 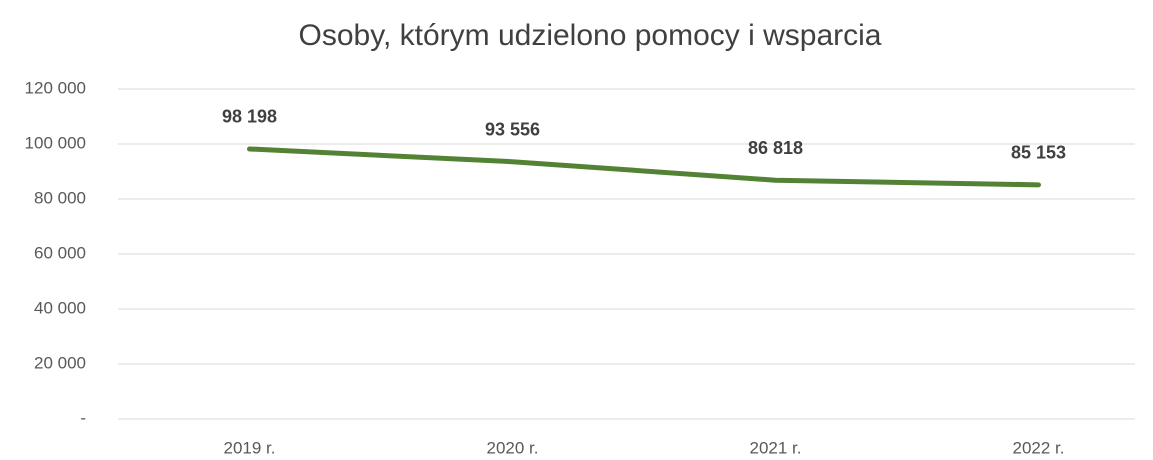 I want to click on data-label: 98 198, so click(x=249, y=117).